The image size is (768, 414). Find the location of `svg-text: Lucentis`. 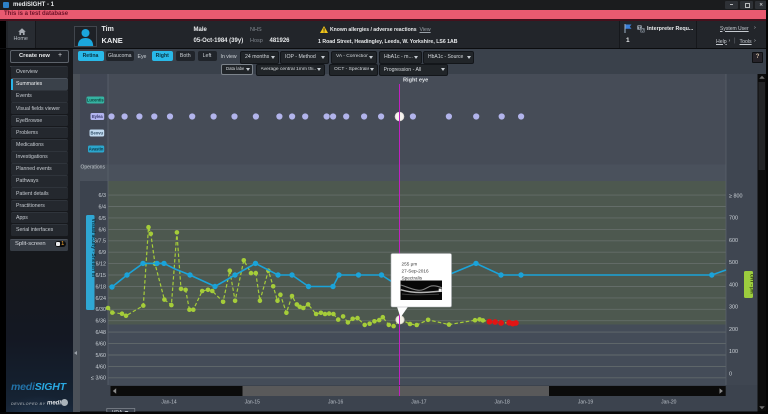

svg-text: Lucentis is located at coordinates (96, 100).